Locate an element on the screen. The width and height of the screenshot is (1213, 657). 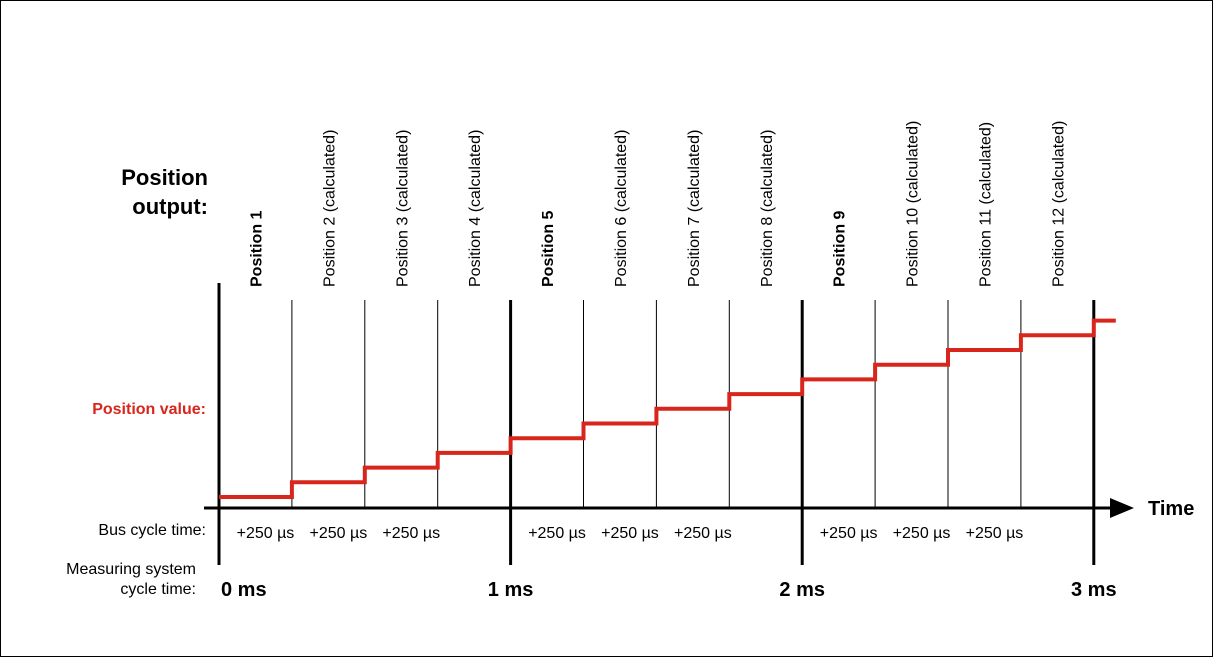
measuring-cycle-heading-line2: cycle time: is located at coordinates (158, 589).